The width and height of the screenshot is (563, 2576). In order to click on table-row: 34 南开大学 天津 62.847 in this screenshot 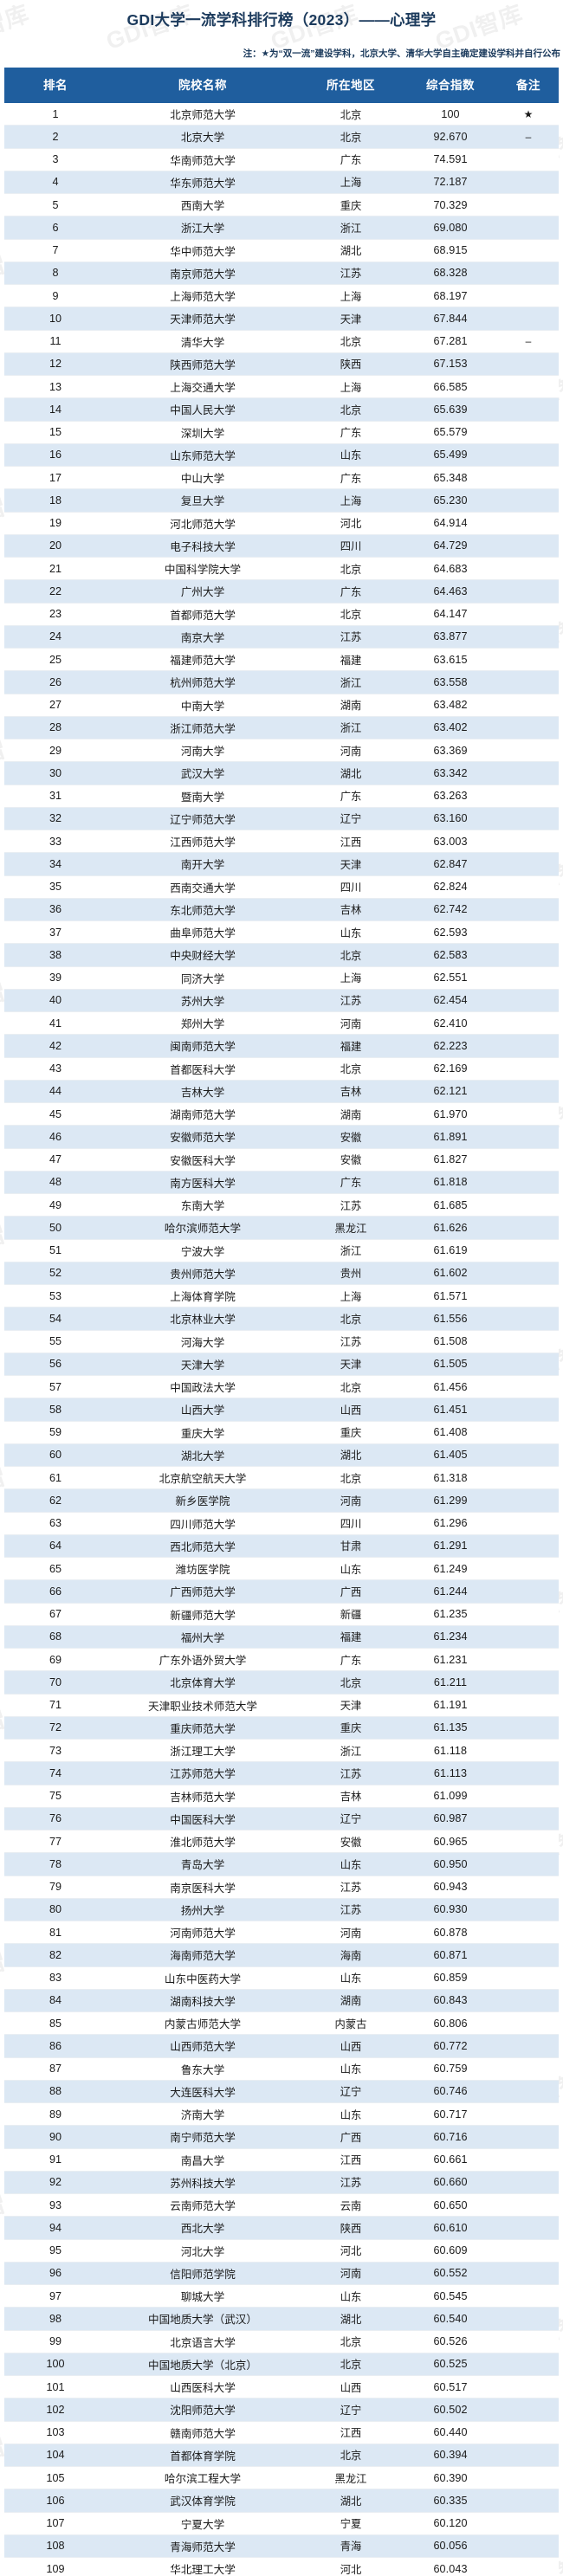, I will do `click(281, 864)`.